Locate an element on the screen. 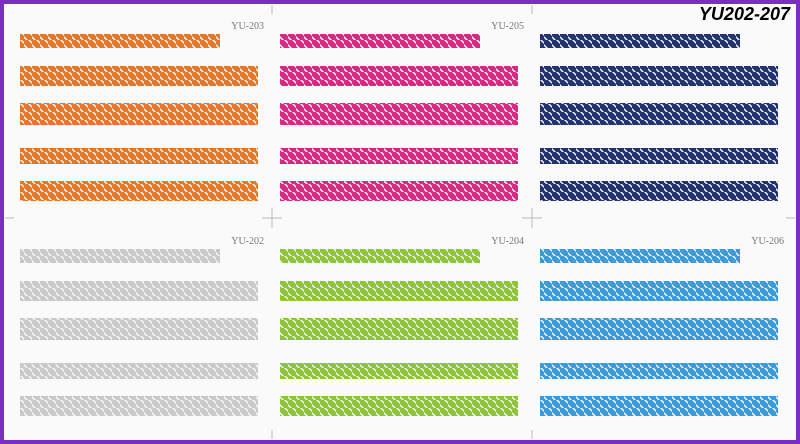 The height and width of the screenshot is (444, 800). panel-label: YU-203 is located at coordinates (247, 26).